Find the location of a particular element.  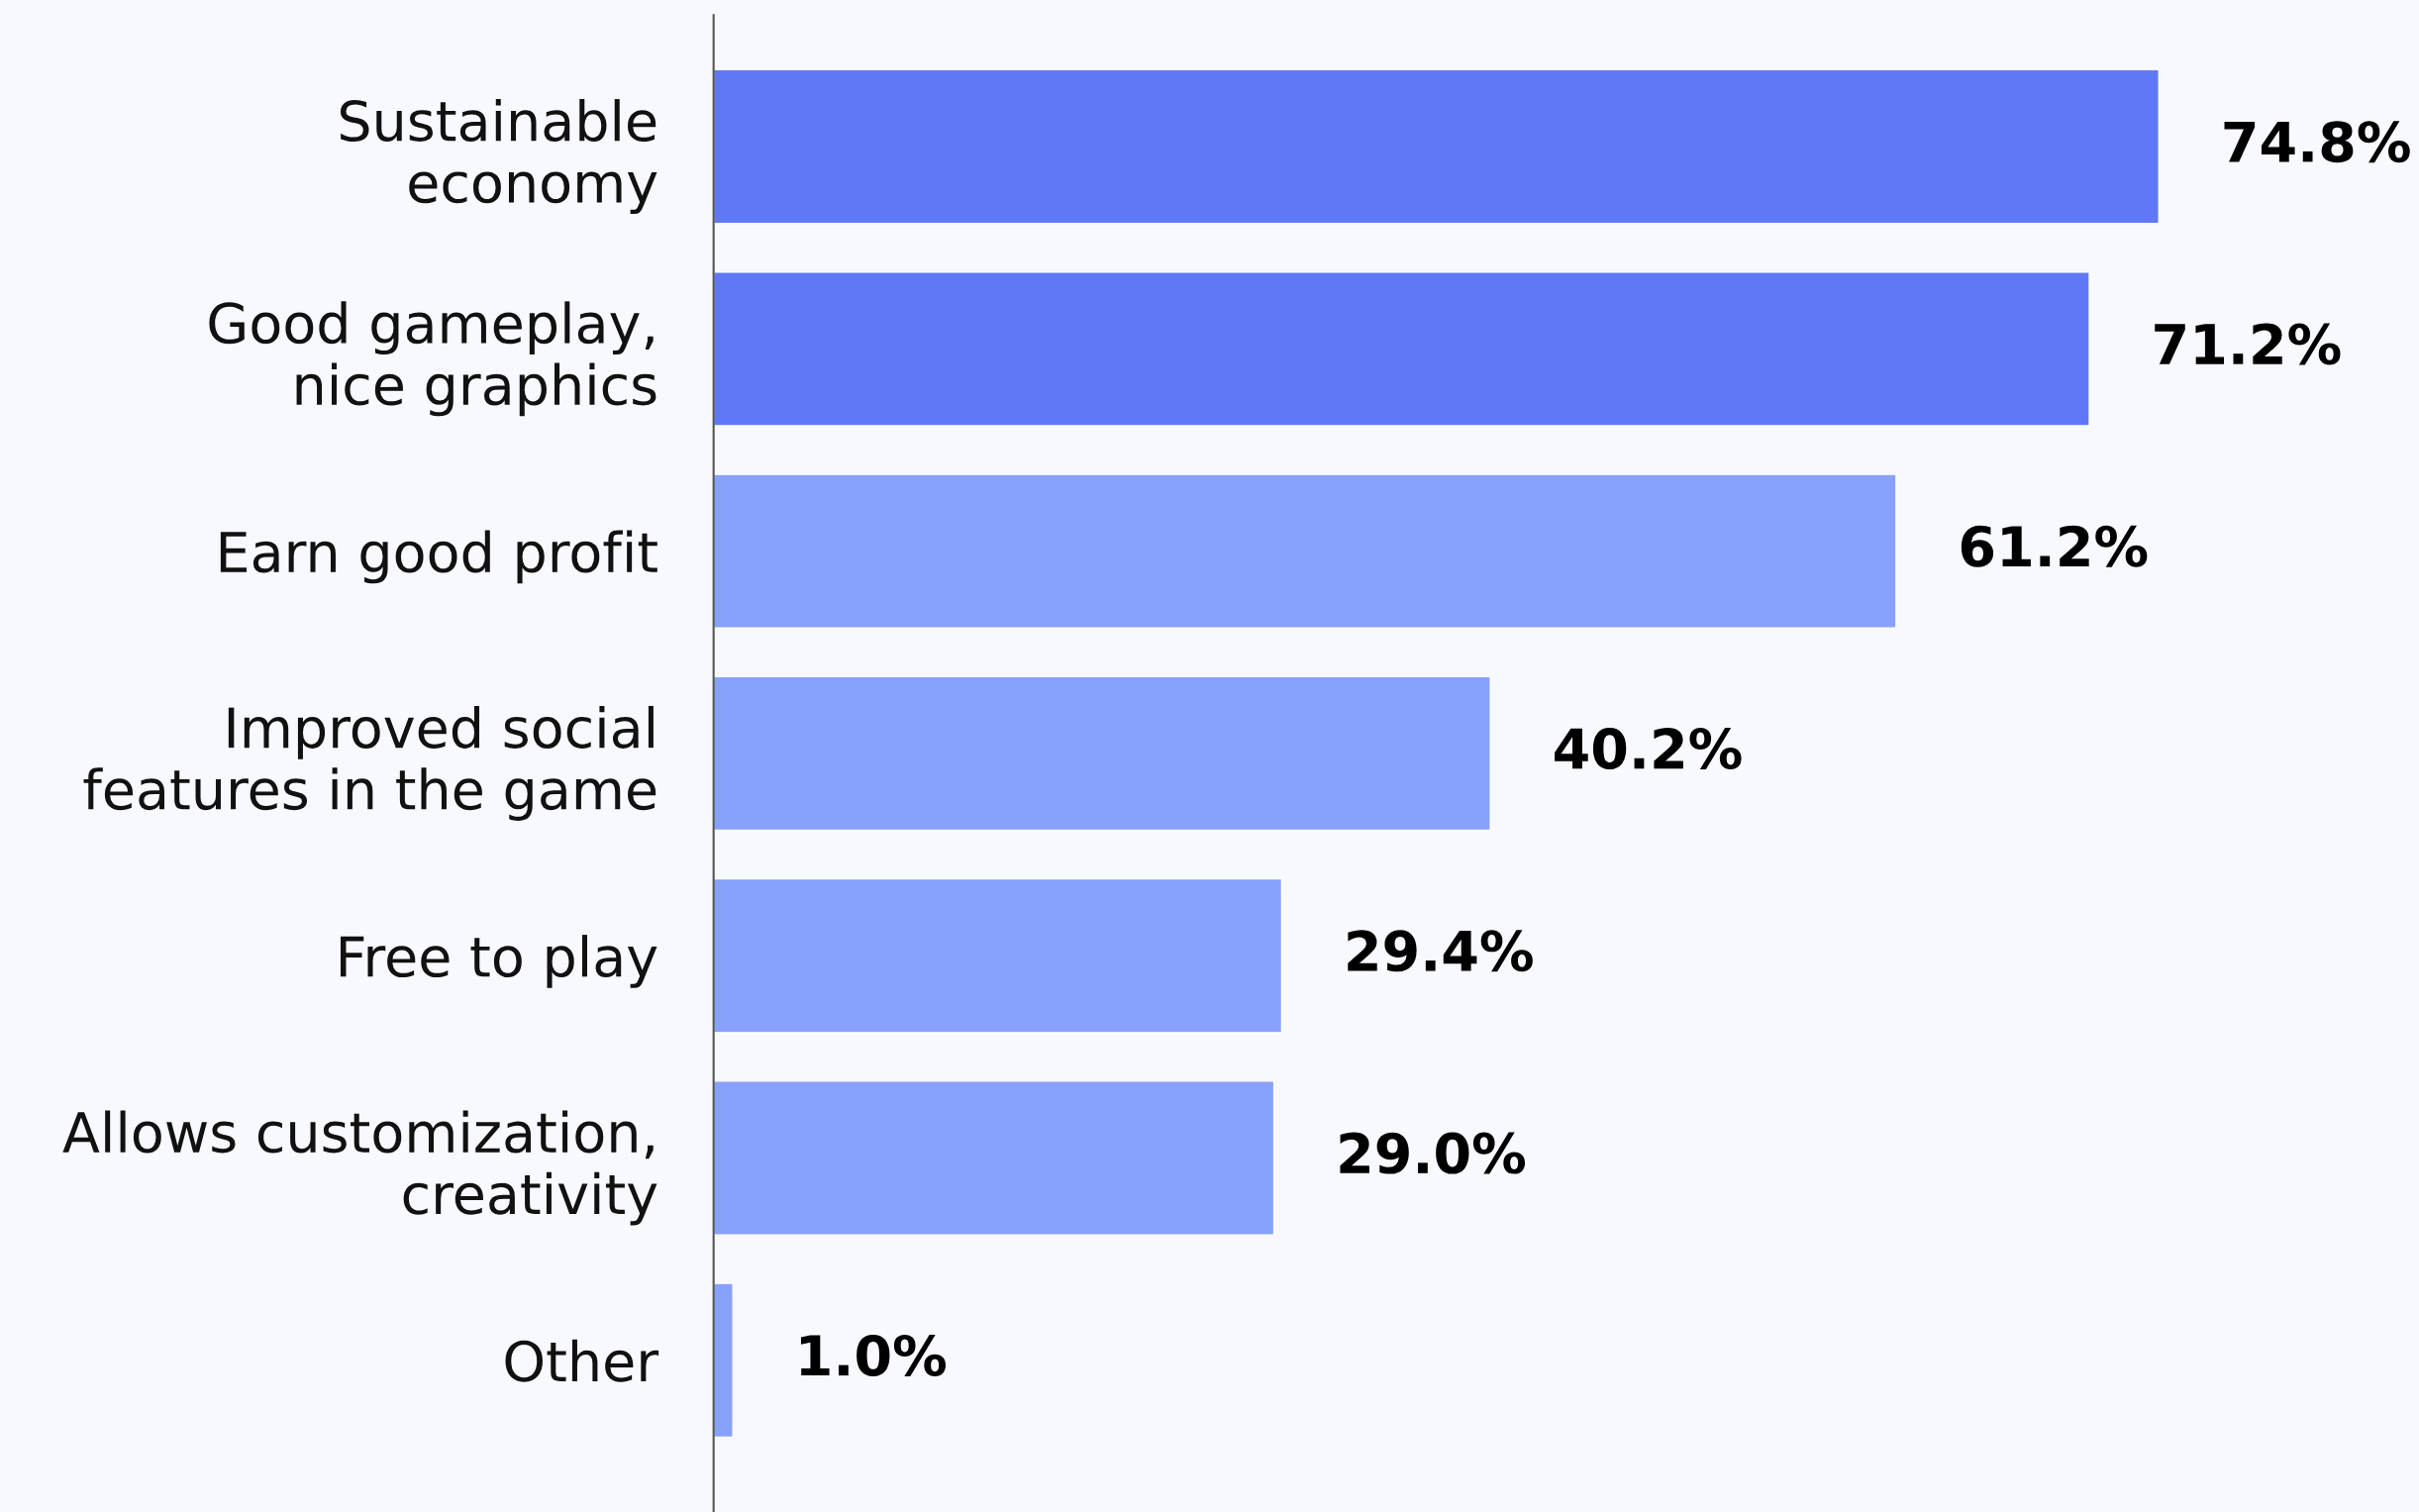

data-label: 29.0% is located at coordinates (1433, 1153).